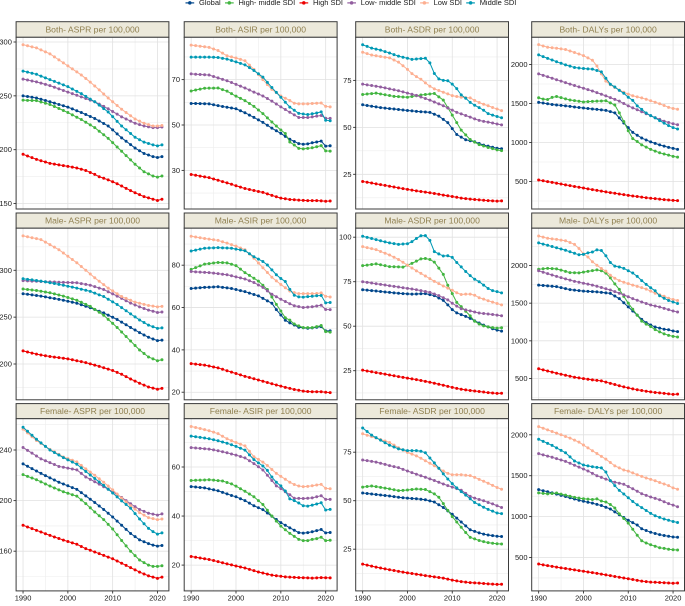  What do you see at coordinates (328, 3) in the screenshot?
I see `svg-text: High SDI` at bounding box center [328, 3].